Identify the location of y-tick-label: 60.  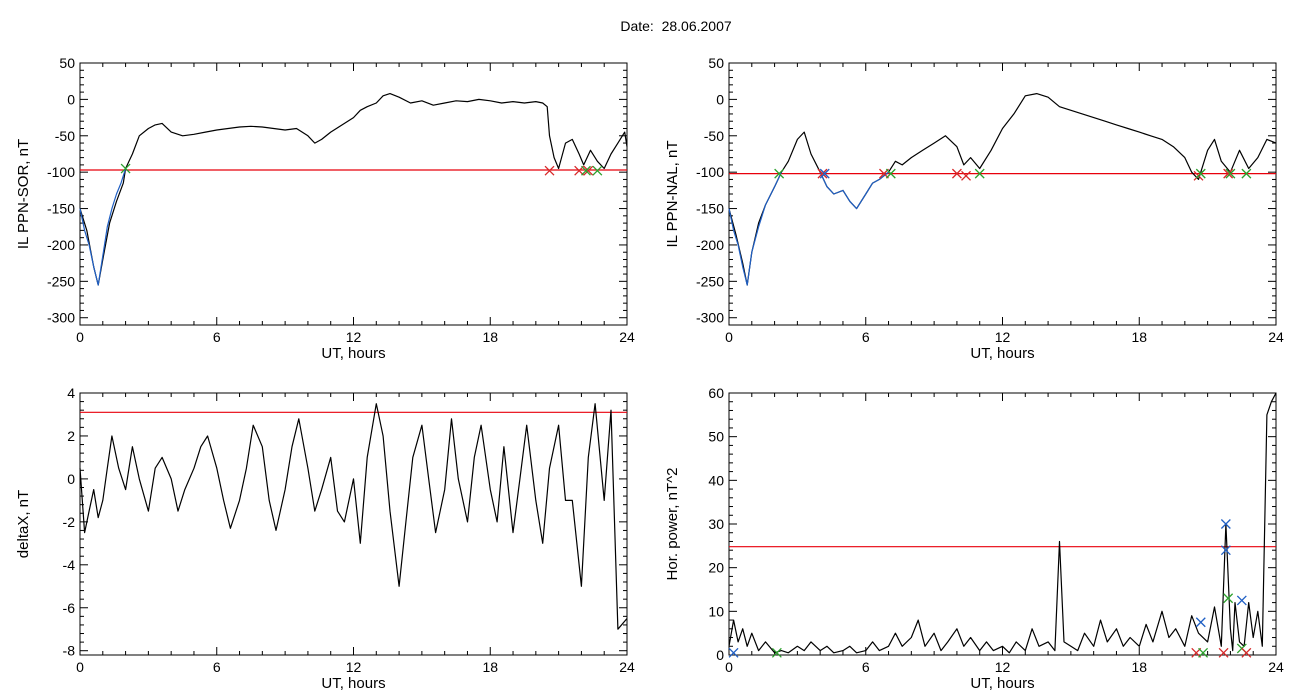
(716, 393).